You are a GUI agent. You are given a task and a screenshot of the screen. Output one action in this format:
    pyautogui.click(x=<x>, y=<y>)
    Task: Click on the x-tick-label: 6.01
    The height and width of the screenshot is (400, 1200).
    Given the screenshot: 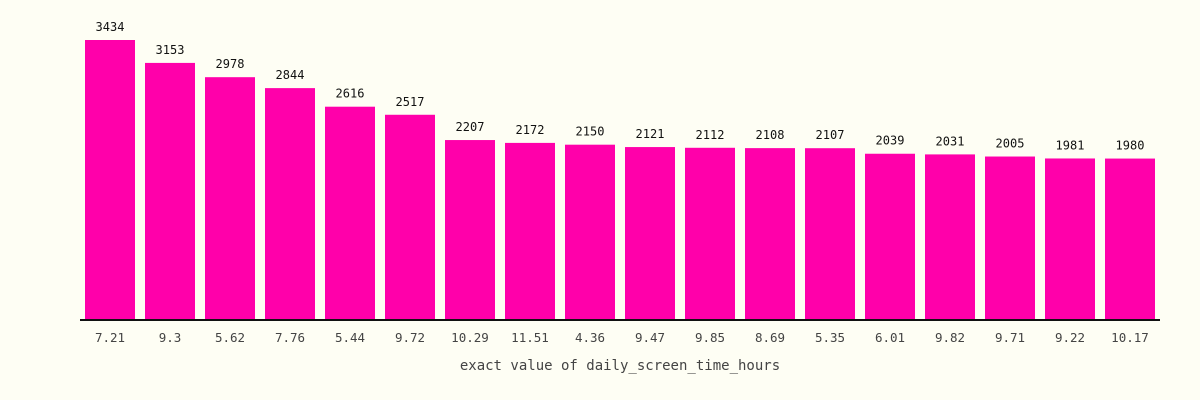 What is the action you would take?
    pyautogui.click(x=890, y=337)
    